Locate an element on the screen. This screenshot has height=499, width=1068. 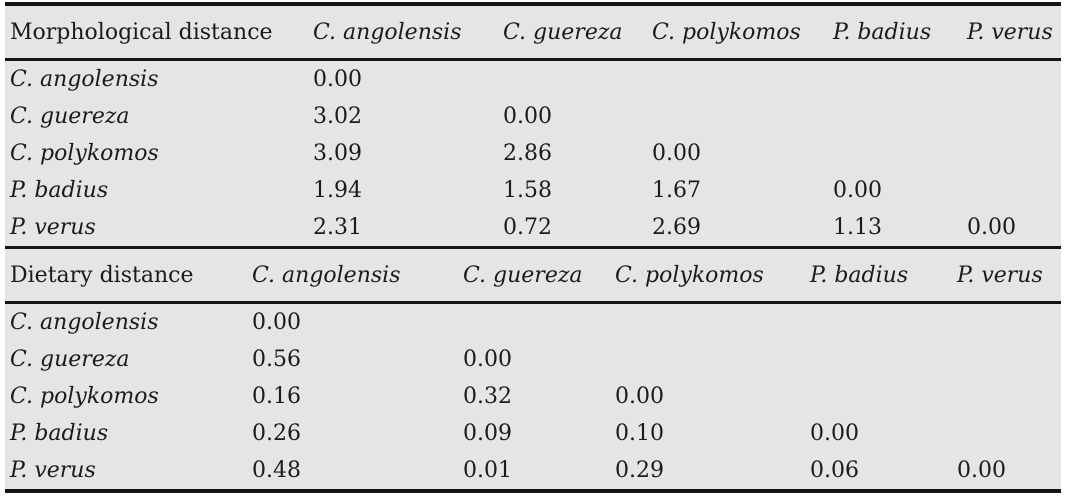
distance-value: 1.67 is located at coordinates (676, 190).